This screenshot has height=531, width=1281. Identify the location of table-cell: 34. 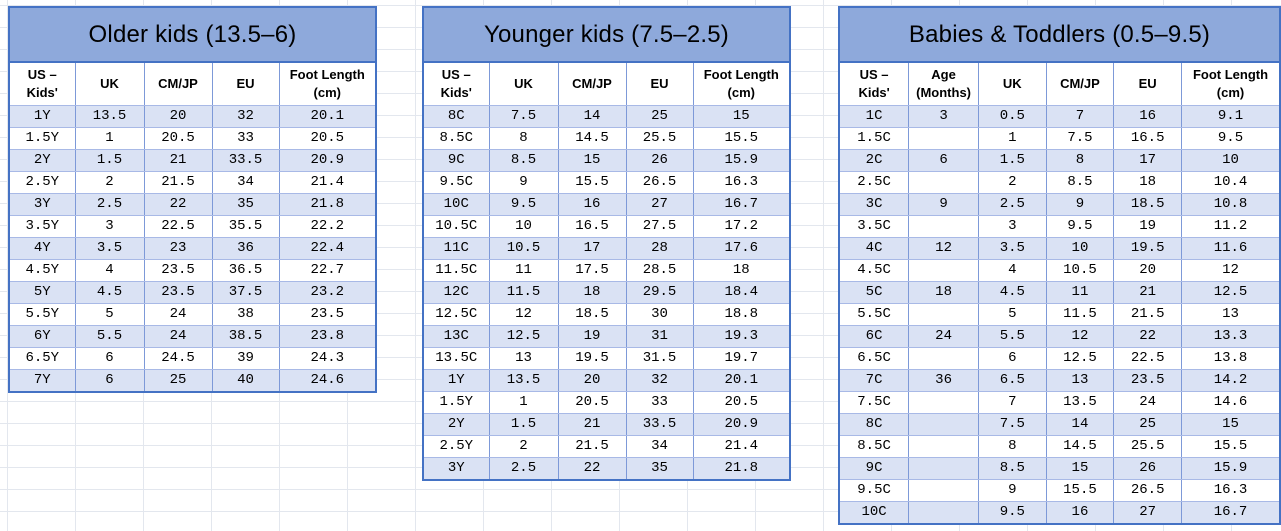
(245, 182).